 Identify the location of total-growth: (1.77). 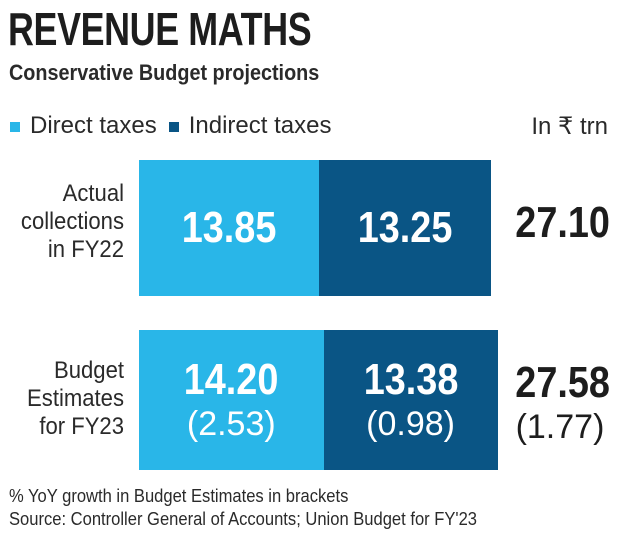
(560, 427).